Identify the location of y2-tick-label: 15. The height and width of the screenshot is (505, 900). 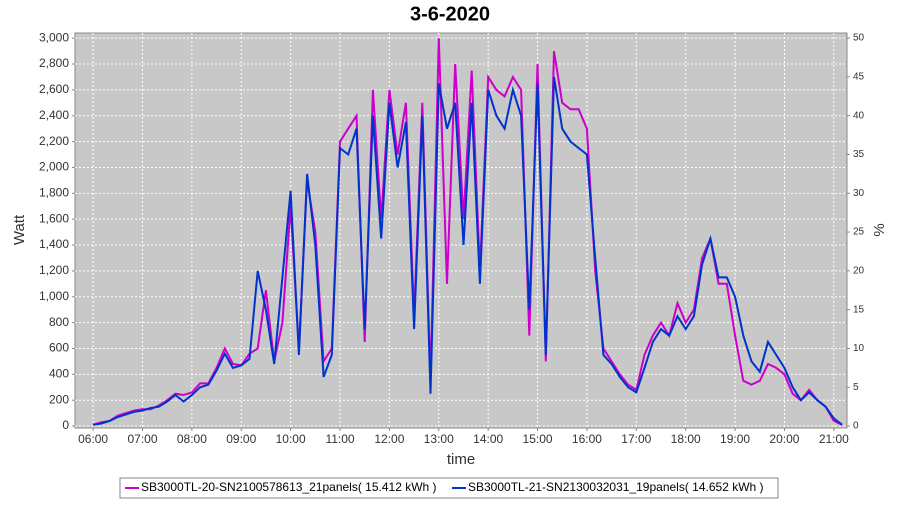
(859, 309).